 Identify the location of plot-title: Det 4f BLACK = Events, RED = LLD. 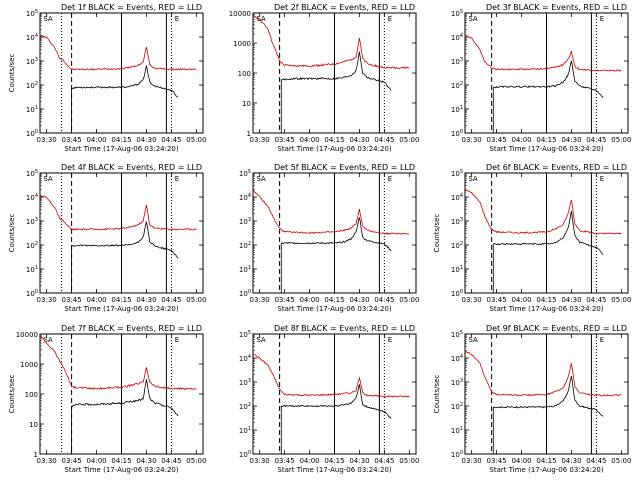
(131, 167).